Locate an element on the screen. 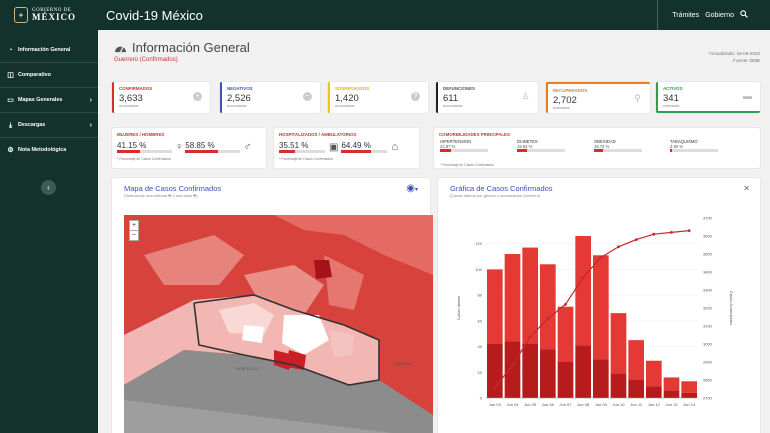 The image size is (770, 433). comorbidity-bar-fill is located at coordinates (522, 150).